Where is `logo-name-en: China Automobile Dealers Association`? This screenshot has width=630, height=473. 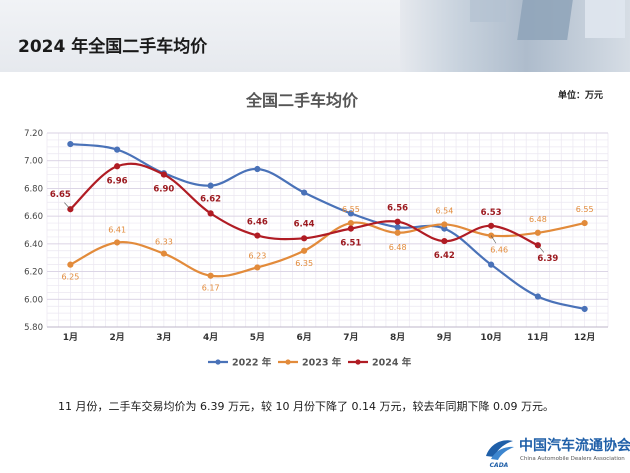
logo-name-en: China Automobile Dealers Association is located at coordinates (572, 459).